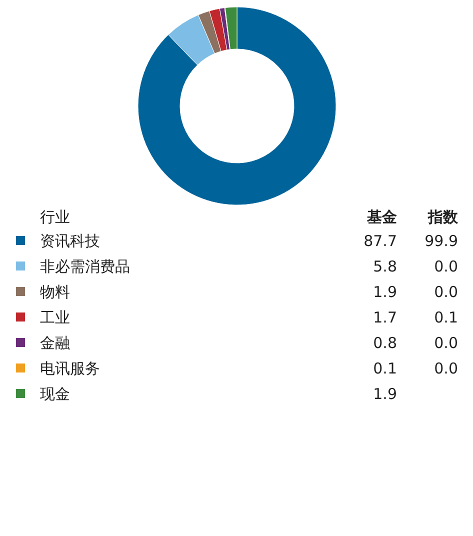 The width and height of the screenshot is (473, 536). What do you see at coordinates (55, 317) in the screenshot?
I see `legend-label: 工业` at bounding box center [55, 317].